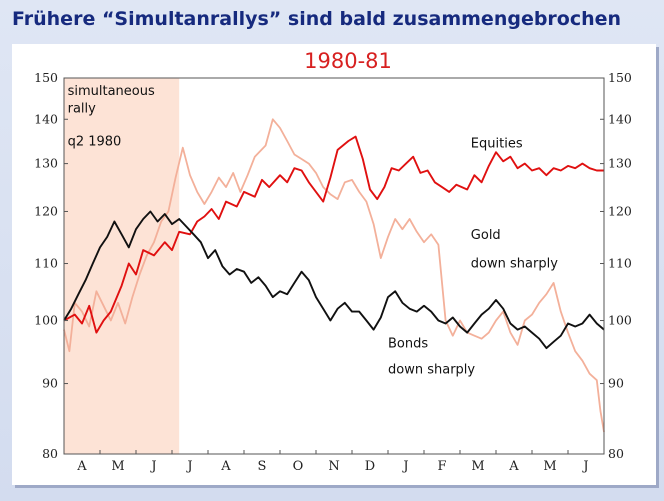 Image resolution: width=664 pixels, height=501 pixels. Describe the element at coordinates (441, 466) in the screenshot. I see `x-tick-label: F` at that location.